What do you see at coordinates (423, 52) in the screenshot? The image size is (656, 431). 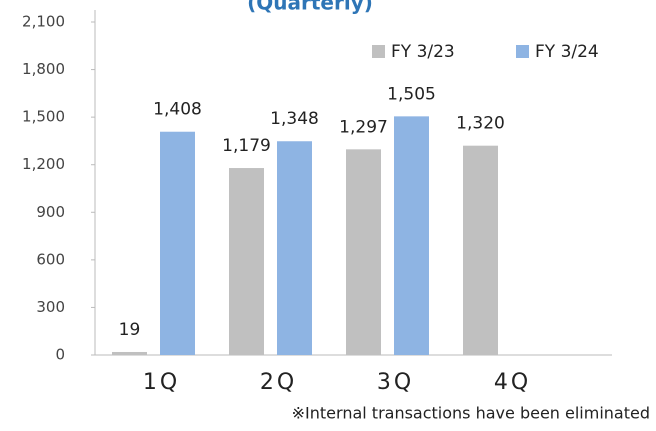 I see `legend-label: FY 3/23` at bounding box center [423, 52].